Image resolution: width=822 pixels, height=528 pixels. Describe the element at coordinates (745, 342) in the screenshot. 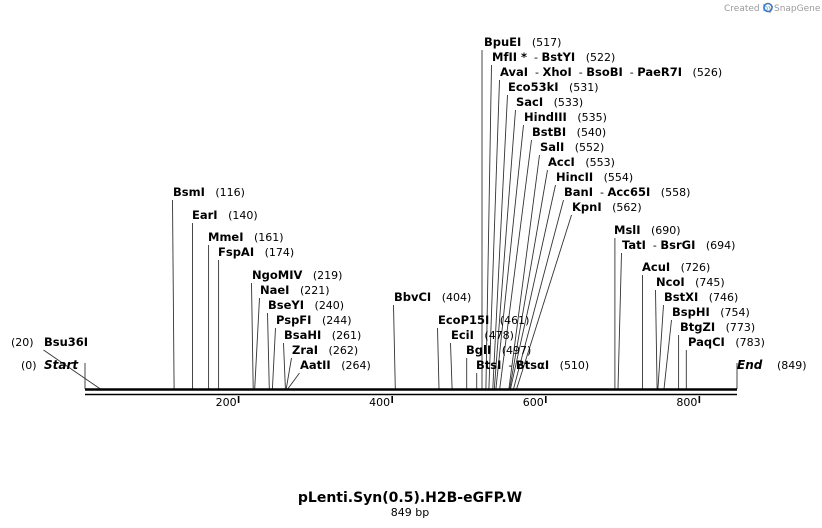

I see `site-position: (783)` at that location.